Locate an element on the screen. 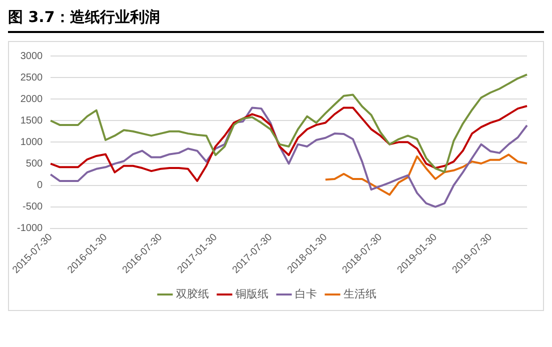 This screenshot has width=552, height=347. legend-label: 双胶纸 is located at coordinates (192, 293).